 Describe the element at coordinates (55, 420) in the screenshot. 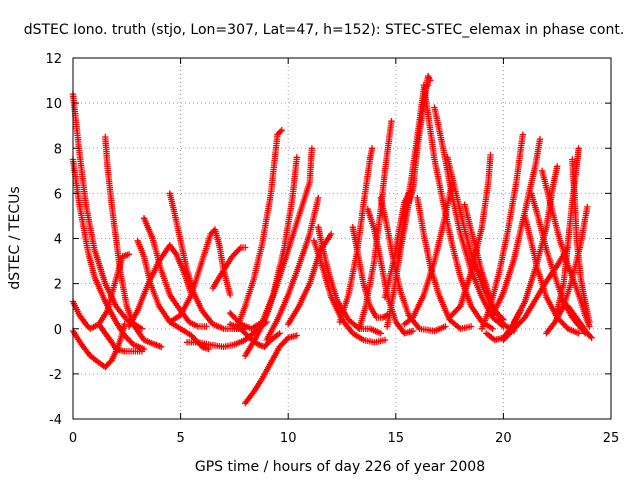

I see `y-tick-label: -4` at that location.